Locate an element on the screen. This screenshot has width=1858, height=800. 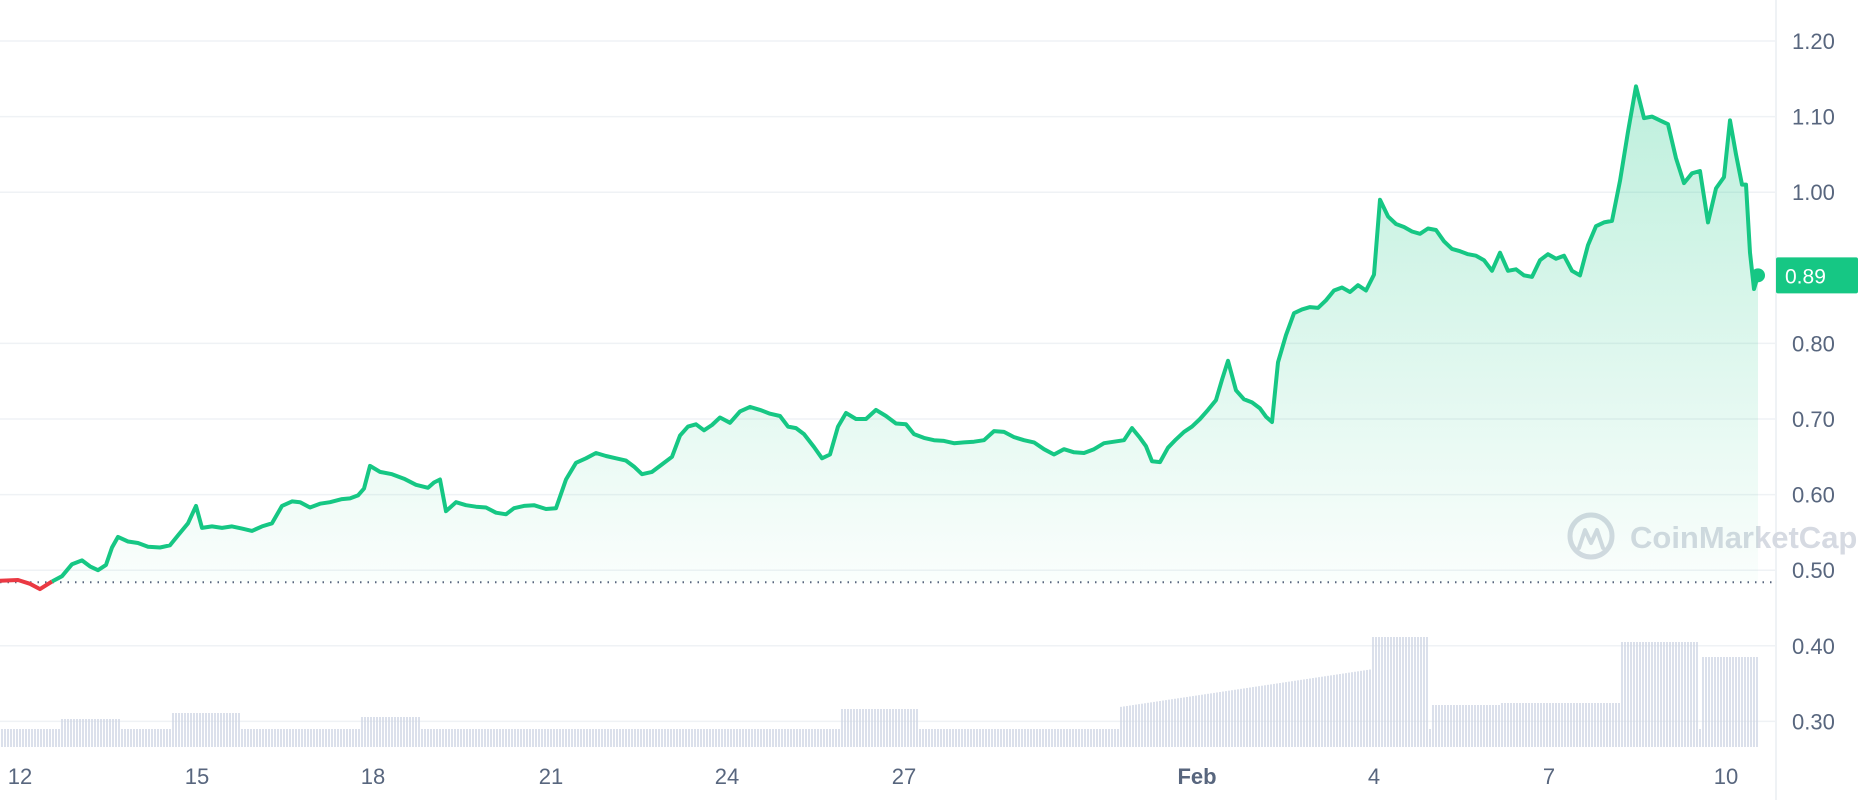
current-price-dot is located at coordinates (1758, 275).